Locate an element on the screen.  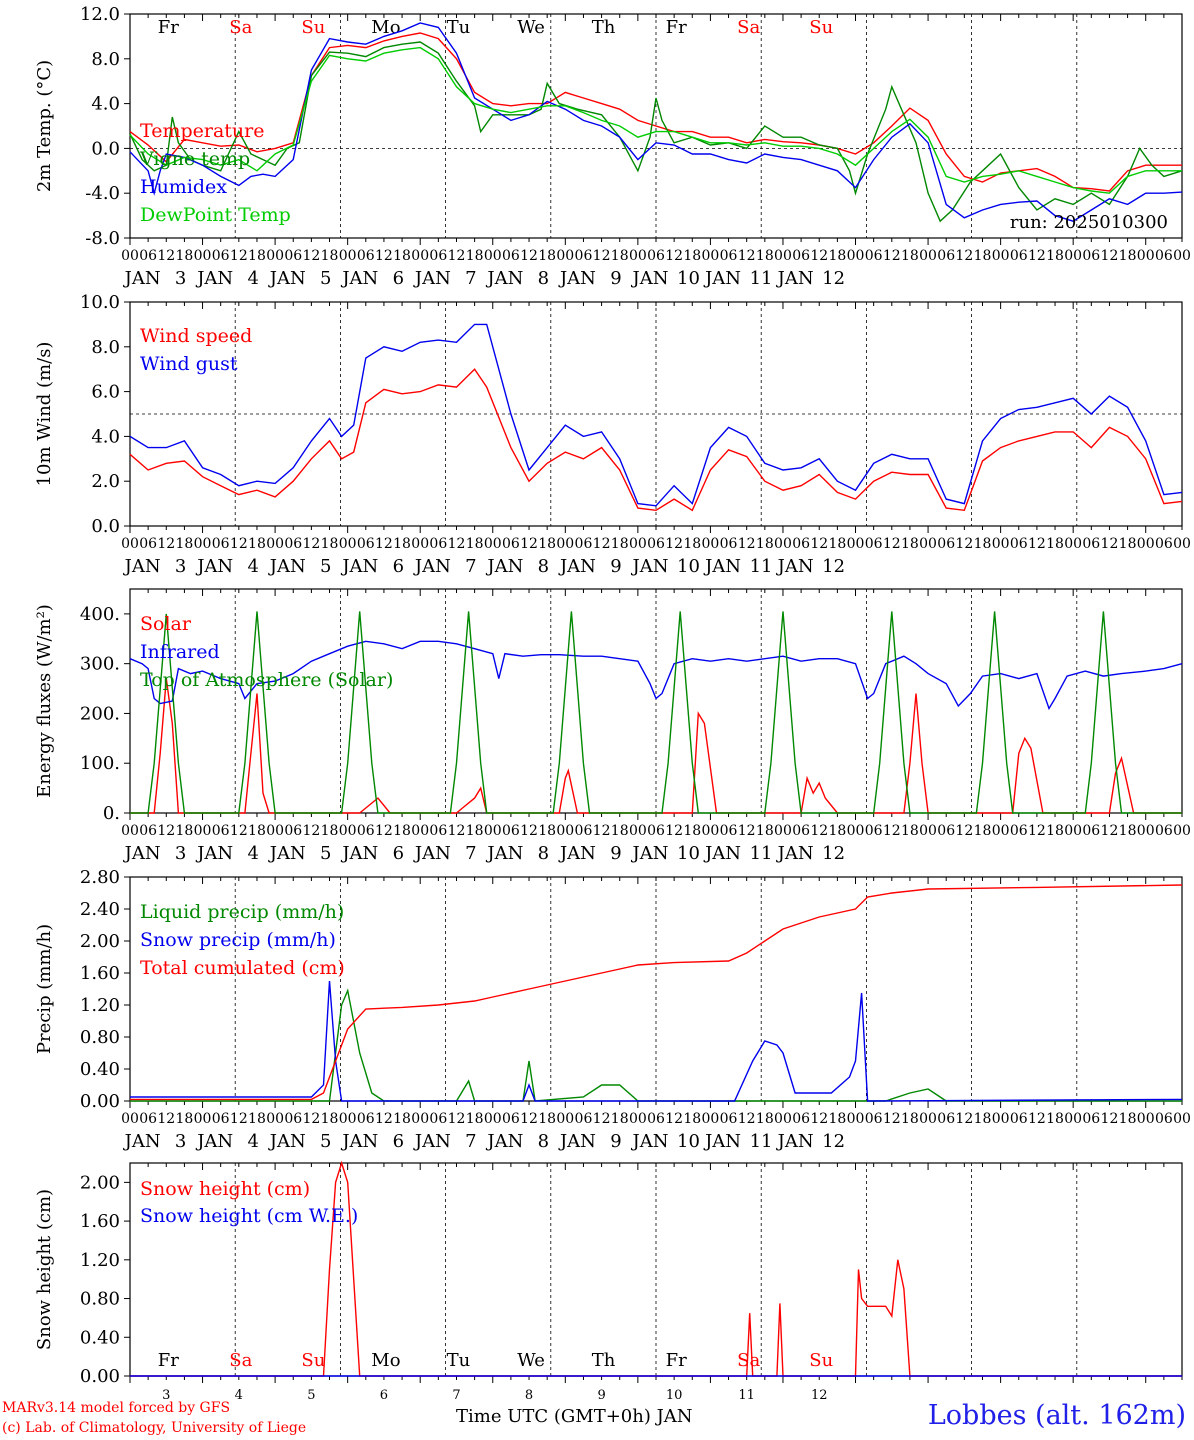
weekday-label: Mo is located at coordinates (385, 27).